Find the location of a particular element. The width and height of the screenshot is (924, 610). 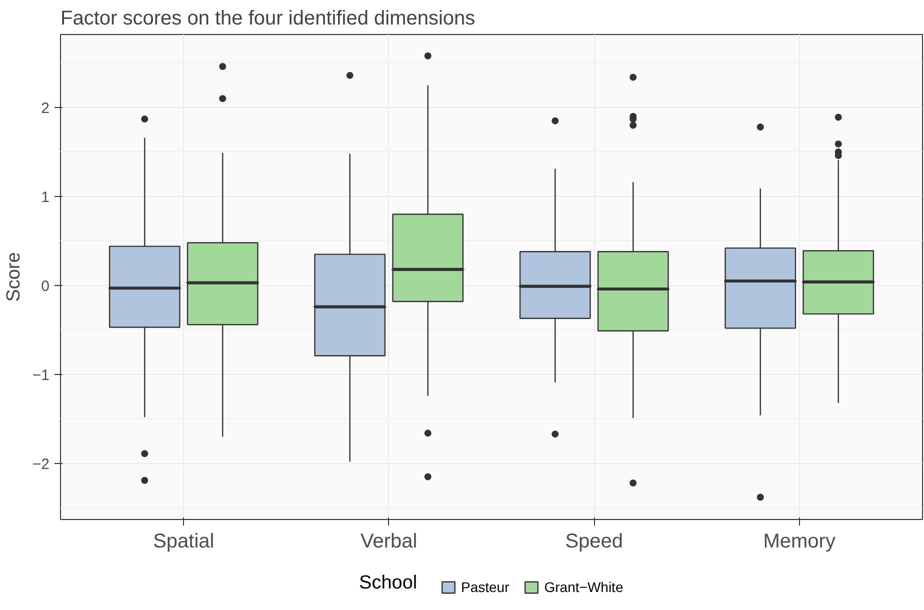

x-tick-label: Speed is located at coordinates (594, 541).